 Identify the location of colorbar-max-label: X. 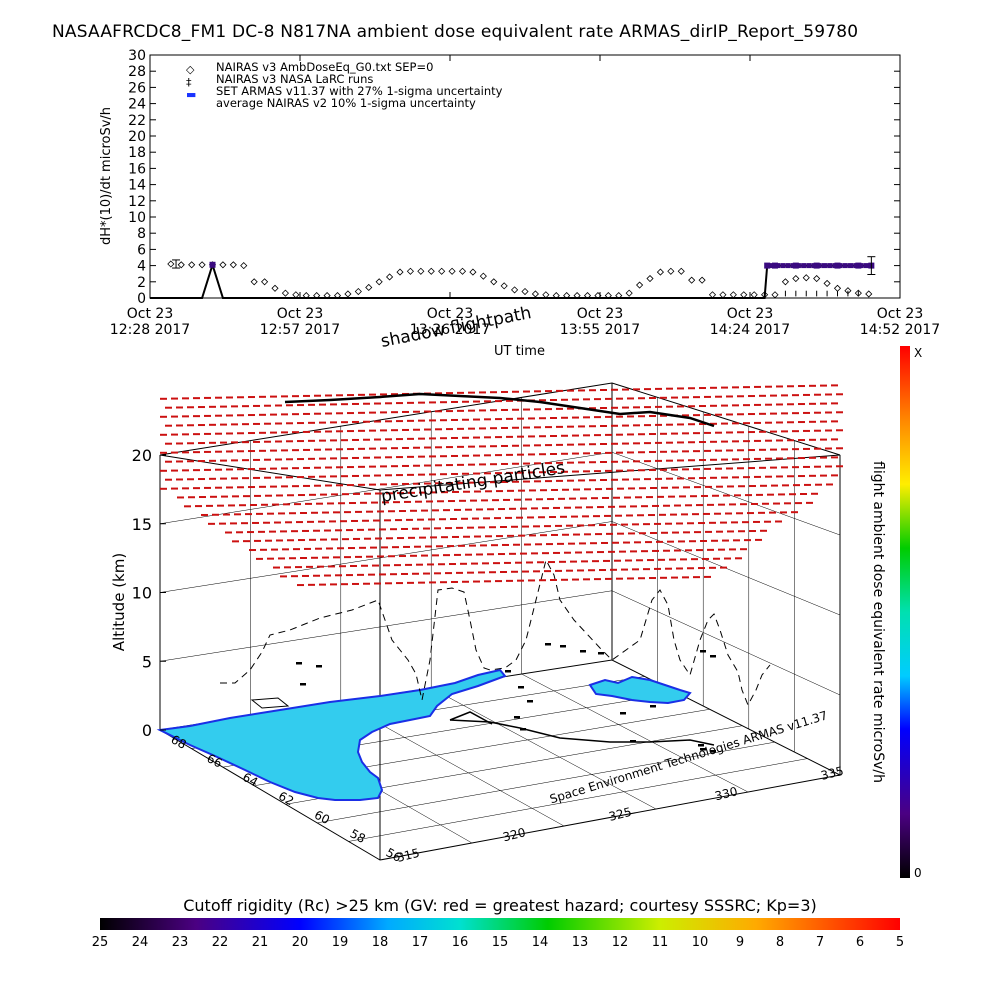
(918, 353).